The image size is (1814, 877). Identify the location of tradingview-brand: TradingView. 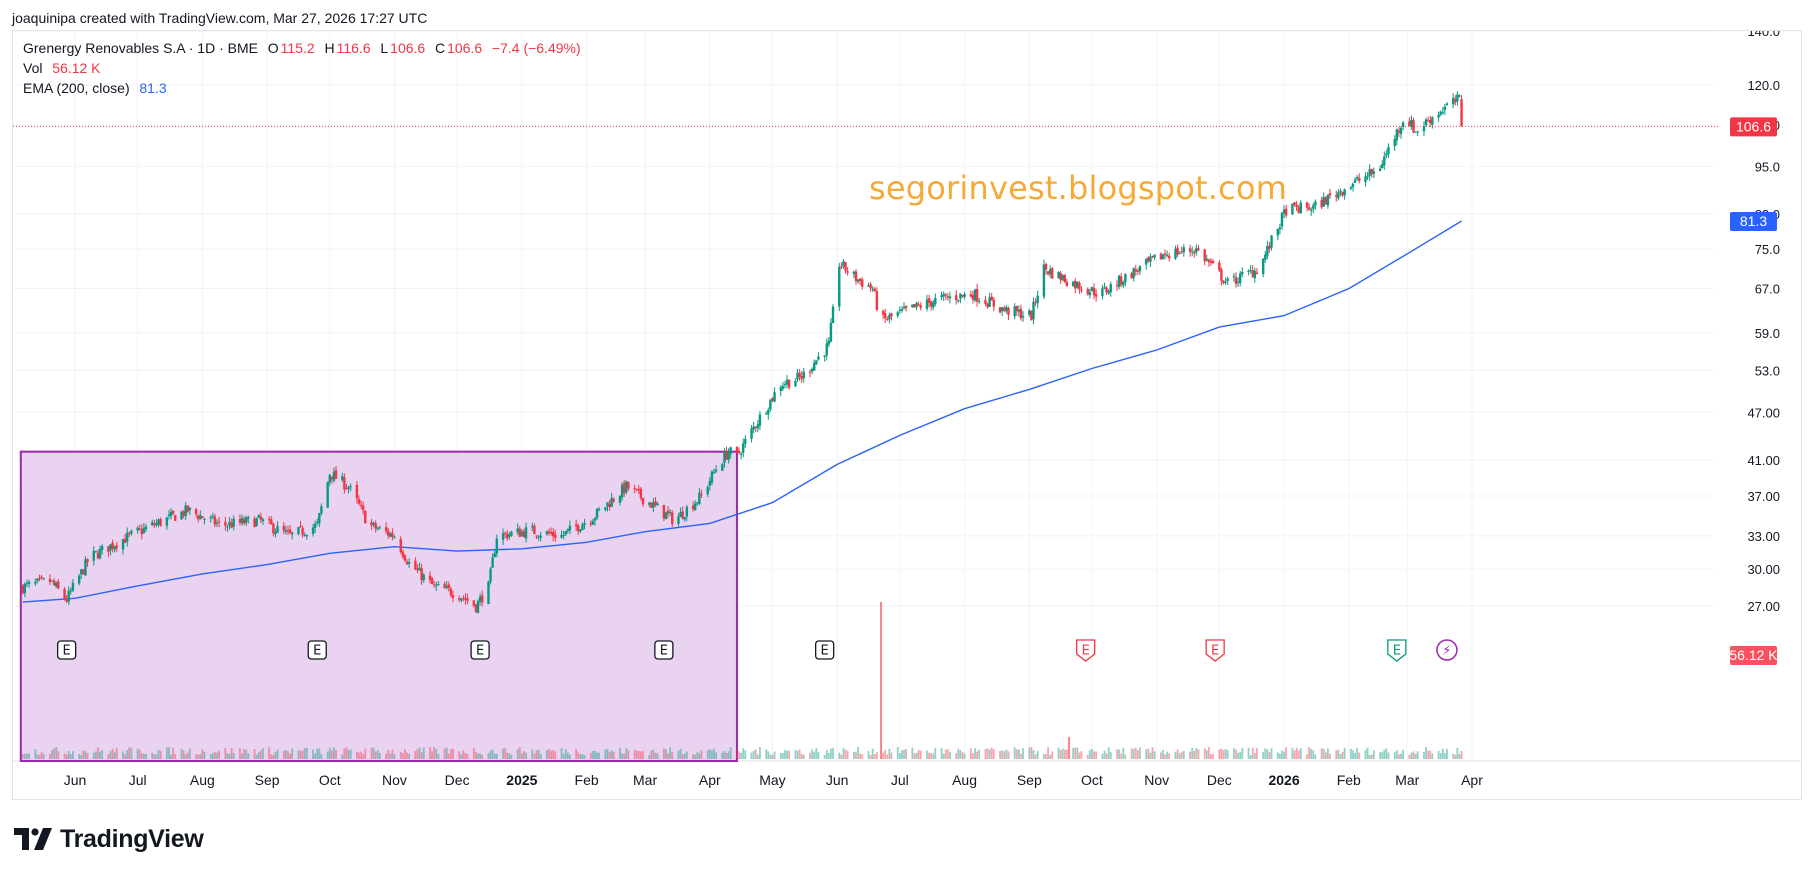
(109, 839).